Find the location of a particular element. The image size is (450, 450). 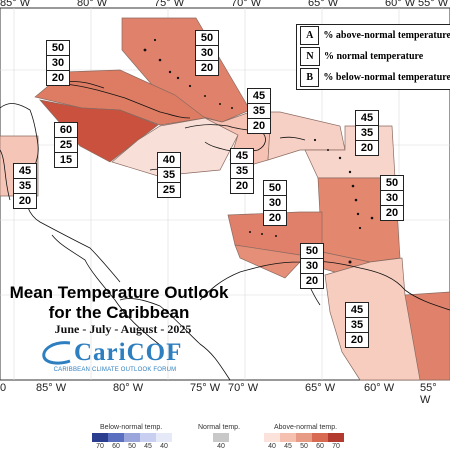

longitude-label: 70° W is located at coordinates (246, 4).